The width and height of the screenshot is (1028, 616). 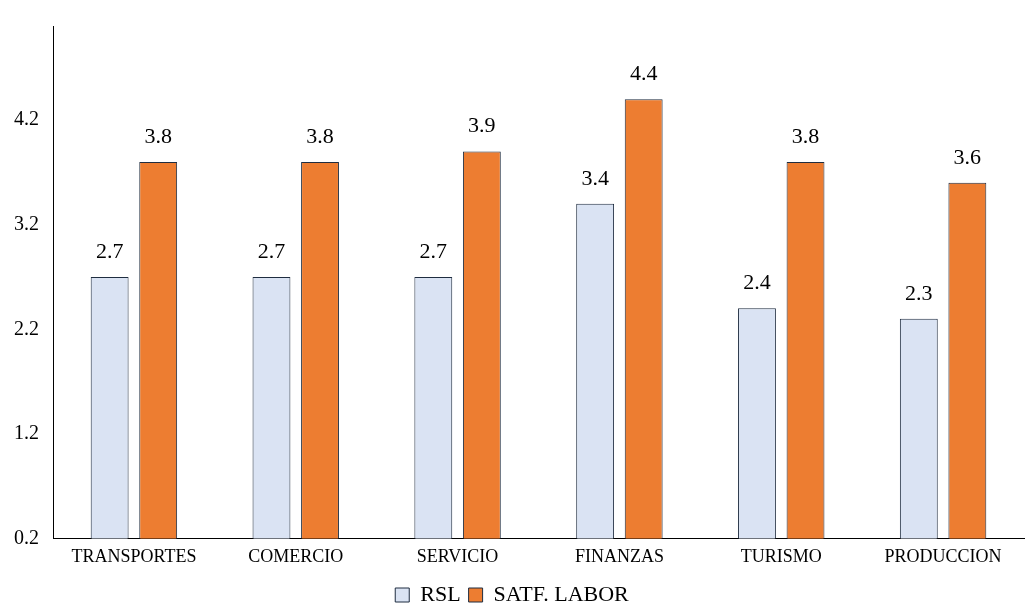 I want to click on y-tick-label: 2.2, so click(x=26, y=327).